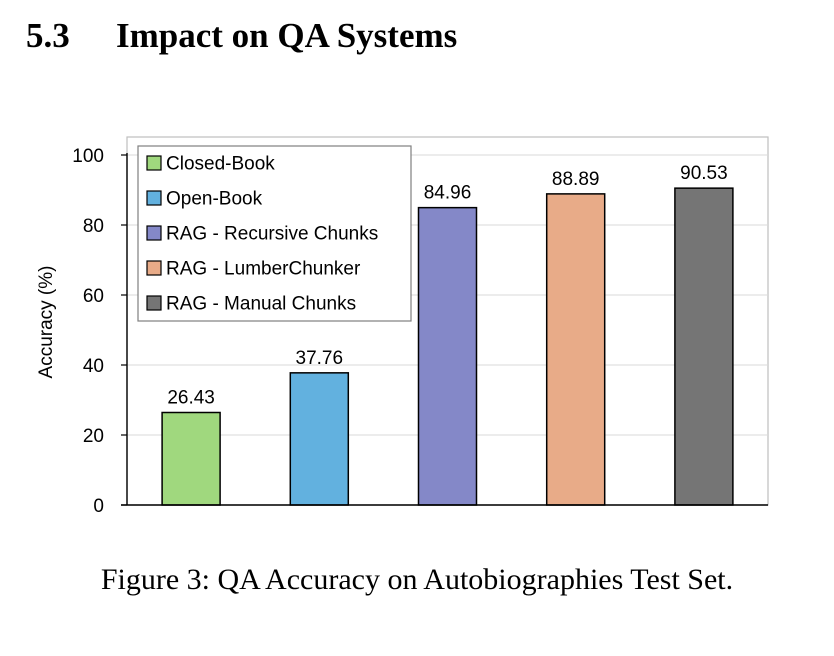  What do you see at coordinates (93, 436) in the screenshot?
I see `y-tick-label: 20` at bounding box center [93, 436].